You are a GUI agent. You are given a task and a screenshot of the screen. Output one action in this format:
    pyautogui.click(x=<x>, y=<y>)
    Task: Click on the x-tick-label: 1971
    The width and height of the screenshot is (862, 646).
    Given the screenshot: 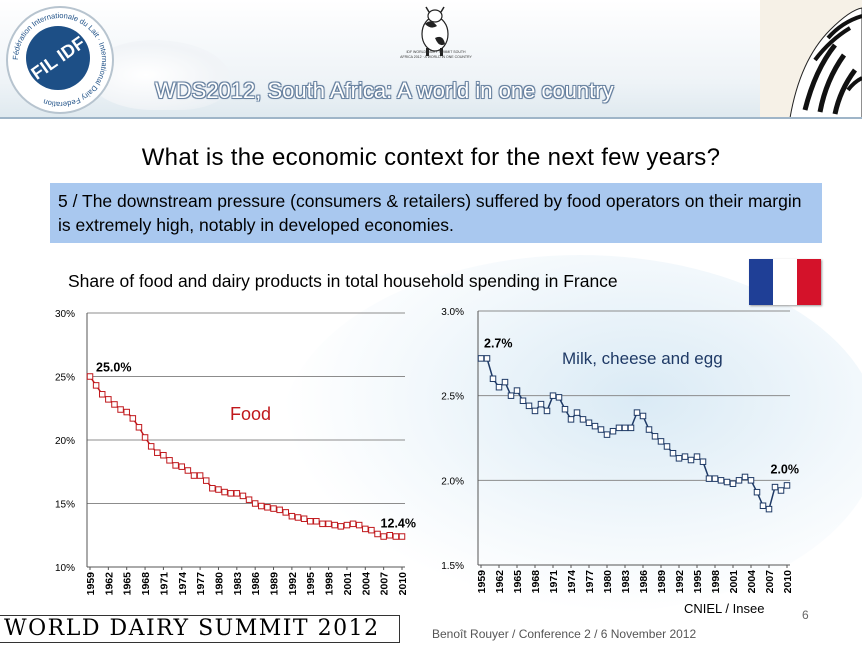 What is the action you would take?
    pyautogui.click(x=164, y=584)
    